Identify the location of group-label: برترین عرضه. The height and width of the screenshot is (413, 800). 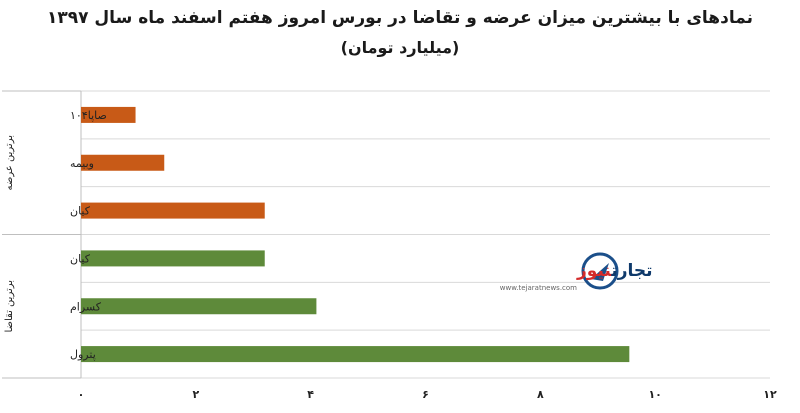
(9, 163).